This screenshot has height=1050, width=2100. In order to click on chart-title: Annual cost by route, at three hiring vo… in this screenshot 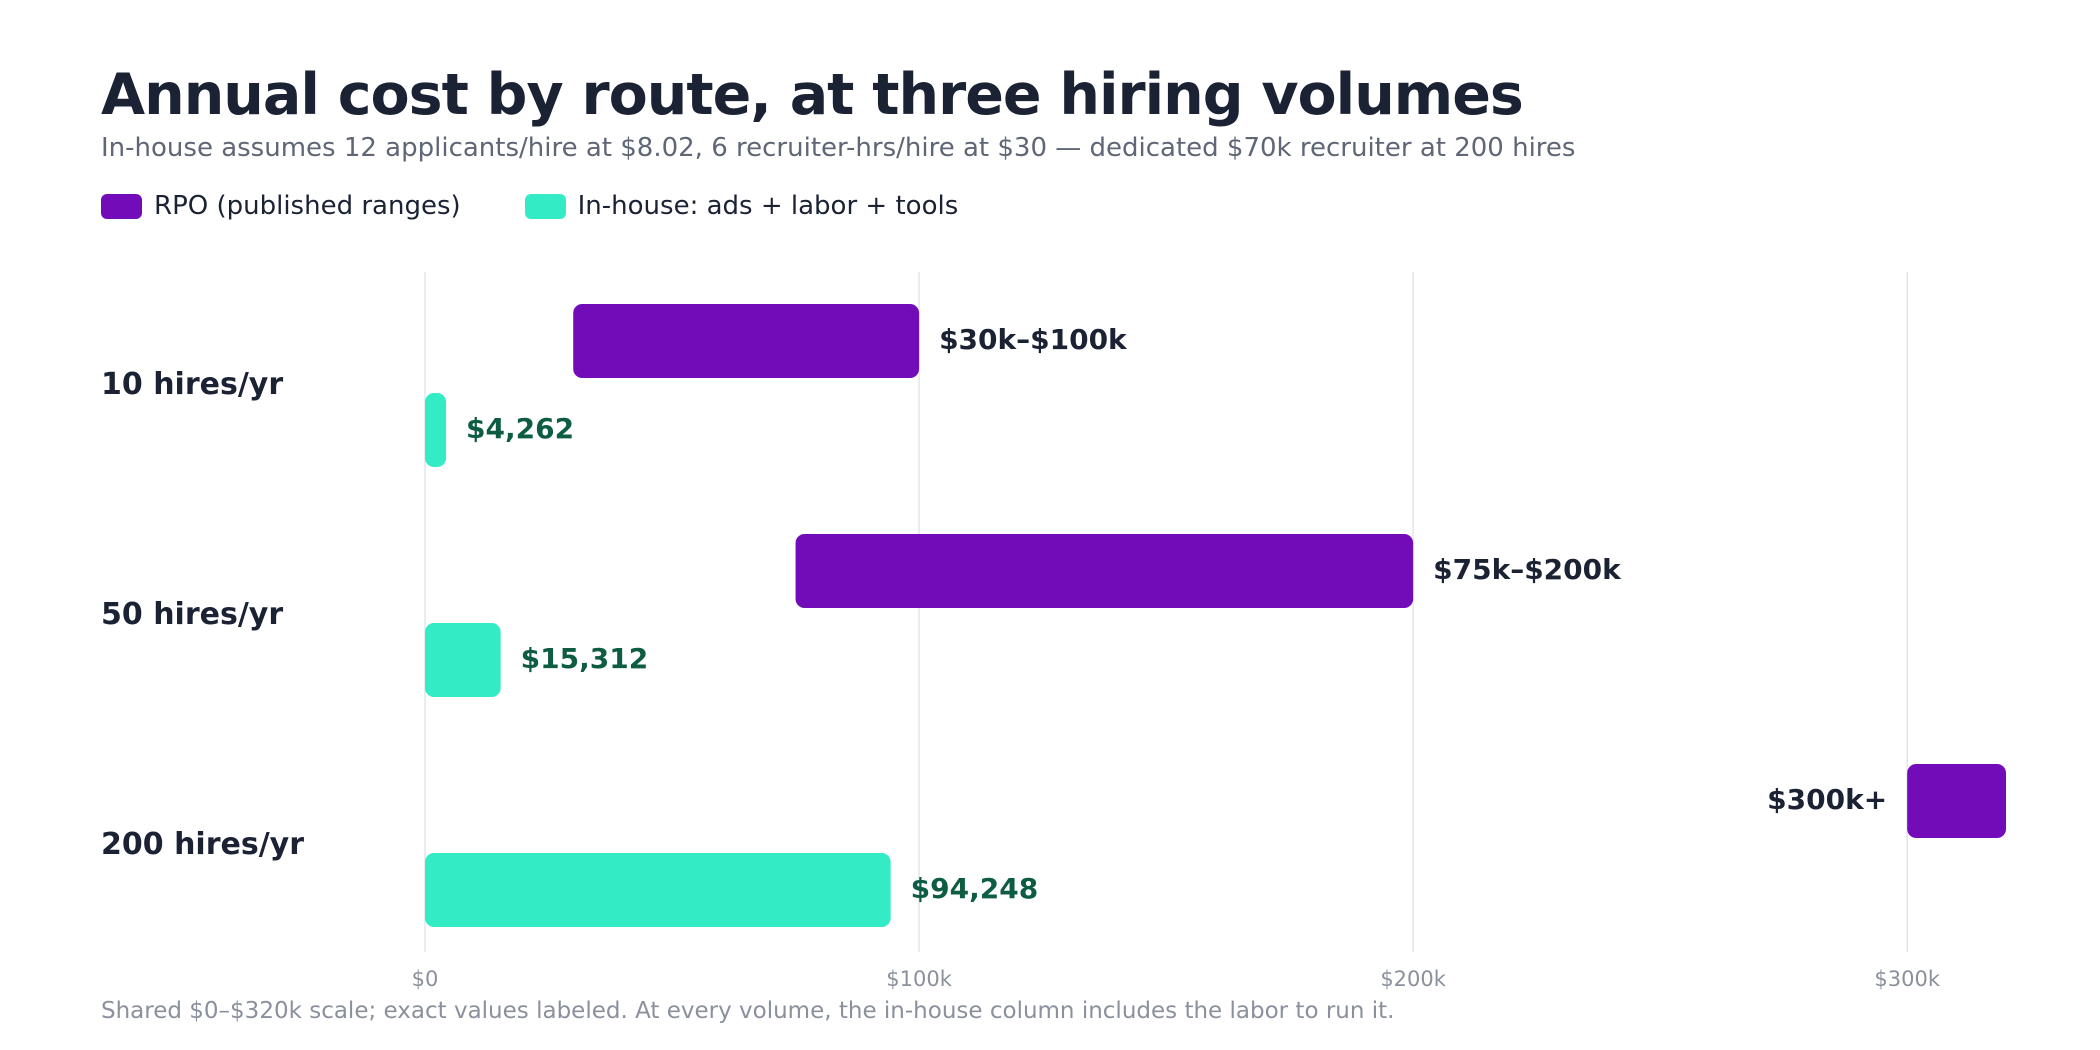, I will do `click(812, 95)`.